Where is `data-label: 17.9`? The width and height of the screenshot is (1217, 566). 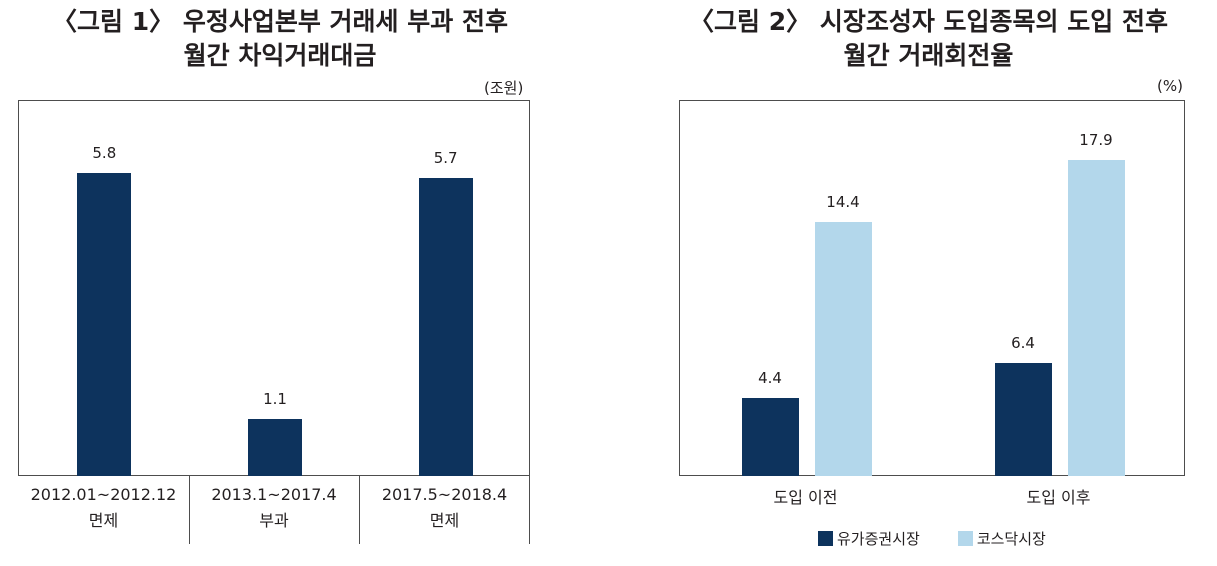
data-label: 17.9 is located at coordinates (1096, 140).